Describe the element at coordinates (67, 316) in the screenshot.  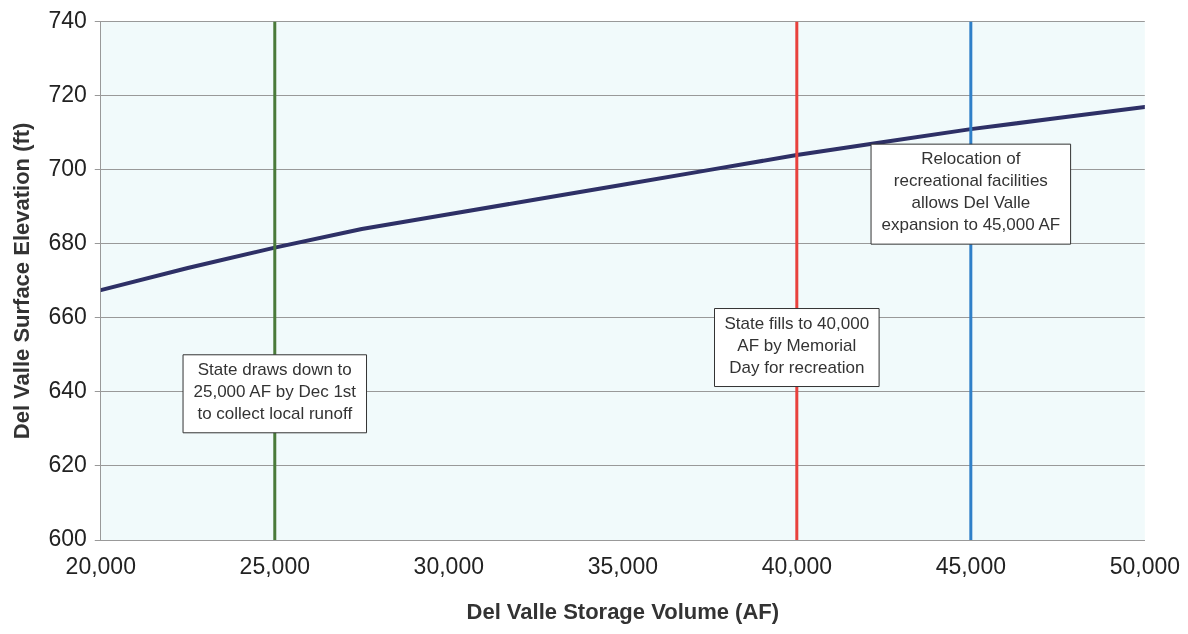
I see `y-tick-label: 660` at that location.